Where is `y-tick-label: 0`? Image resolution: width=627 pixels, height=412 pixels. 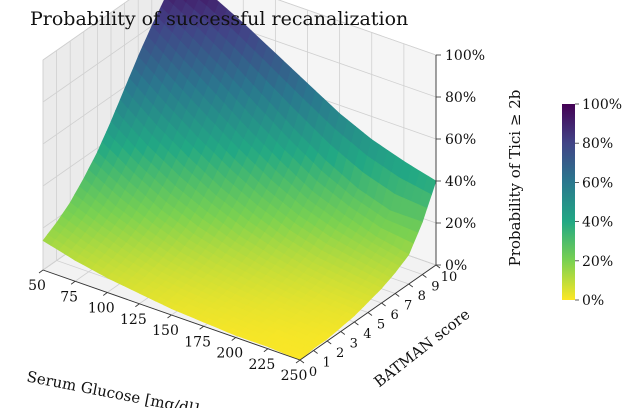
y-tick-label: 0 is located at coordinates (313, 372).